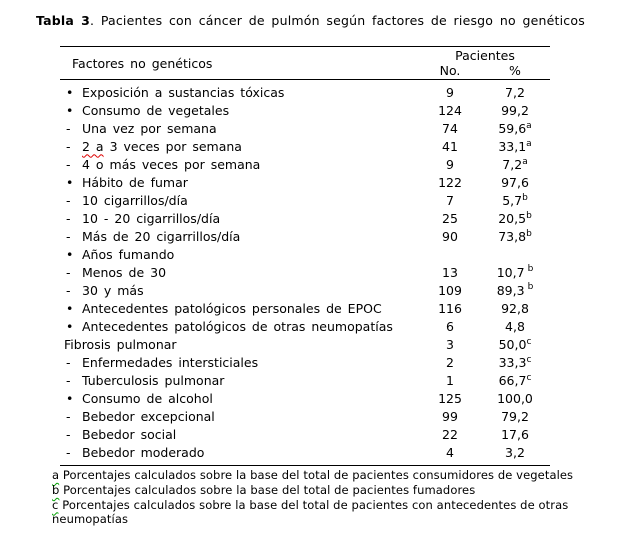 The image size is (629, 536). I want to click on factor-cell: -2 a 3 veces por semana, so click(240, 146).